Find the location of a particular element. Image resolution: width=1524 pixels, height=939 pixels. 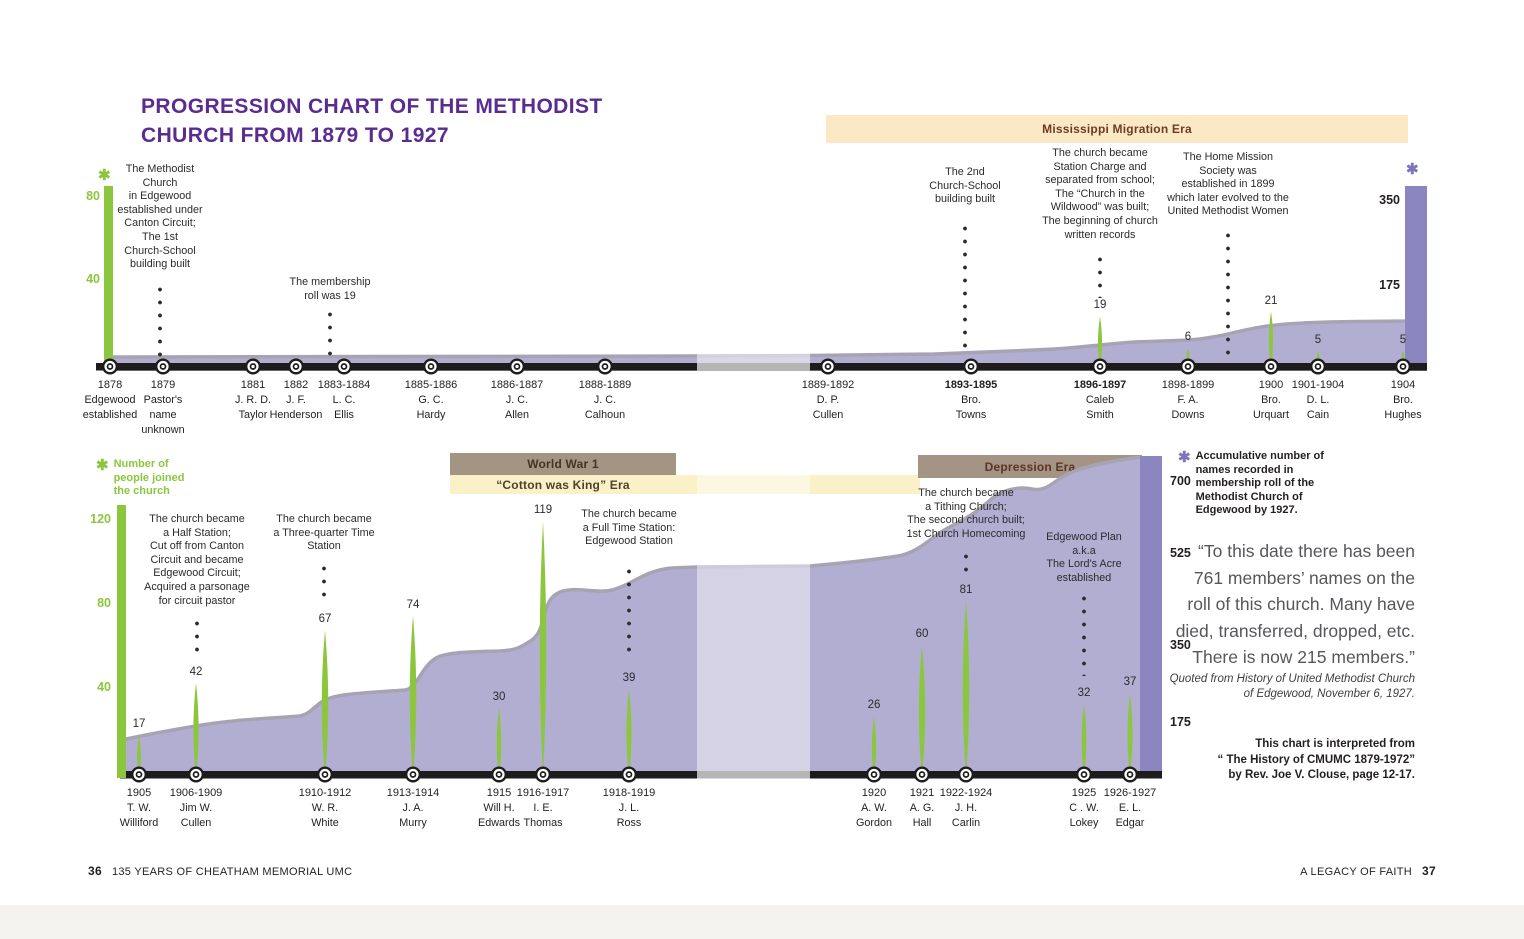

annotation: The 2nd Church-School building built is located at coordinates (964, 186).